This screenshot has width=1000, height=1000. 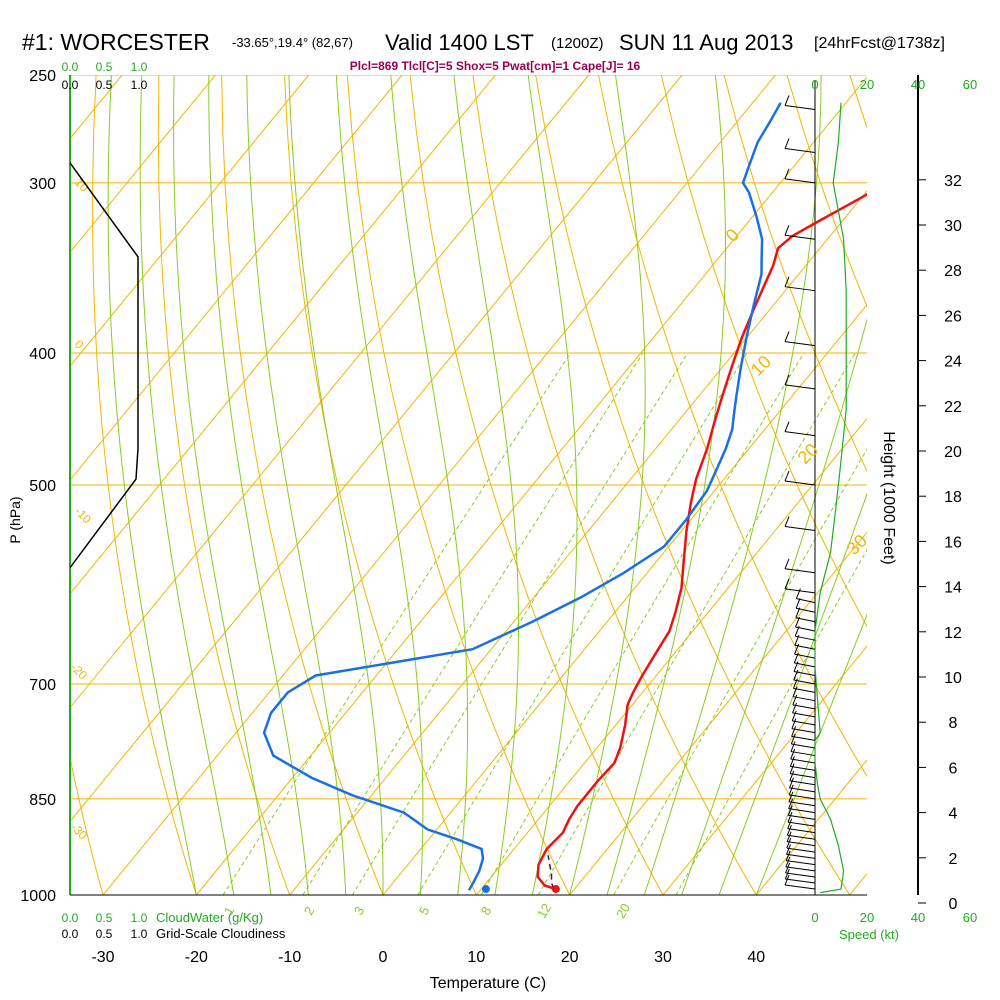 What do you see at coordinates (953, 226) in the screenshot?
I see `height-tick-label: 30` at bounding box center [953, 226].